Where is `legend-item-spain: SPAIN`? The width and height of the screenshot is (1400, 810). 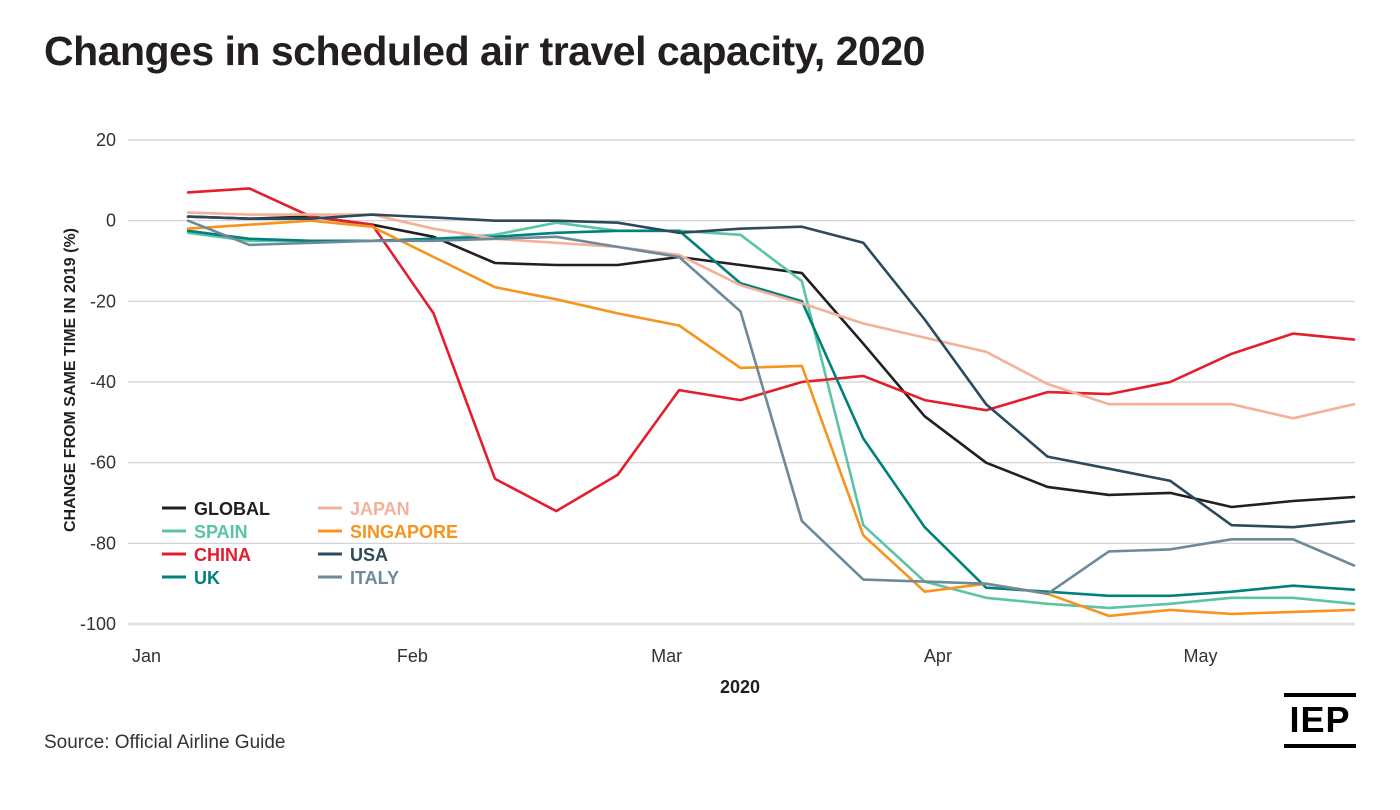
legend-item-spain: SPAIN is located at coordinates (205, 532).